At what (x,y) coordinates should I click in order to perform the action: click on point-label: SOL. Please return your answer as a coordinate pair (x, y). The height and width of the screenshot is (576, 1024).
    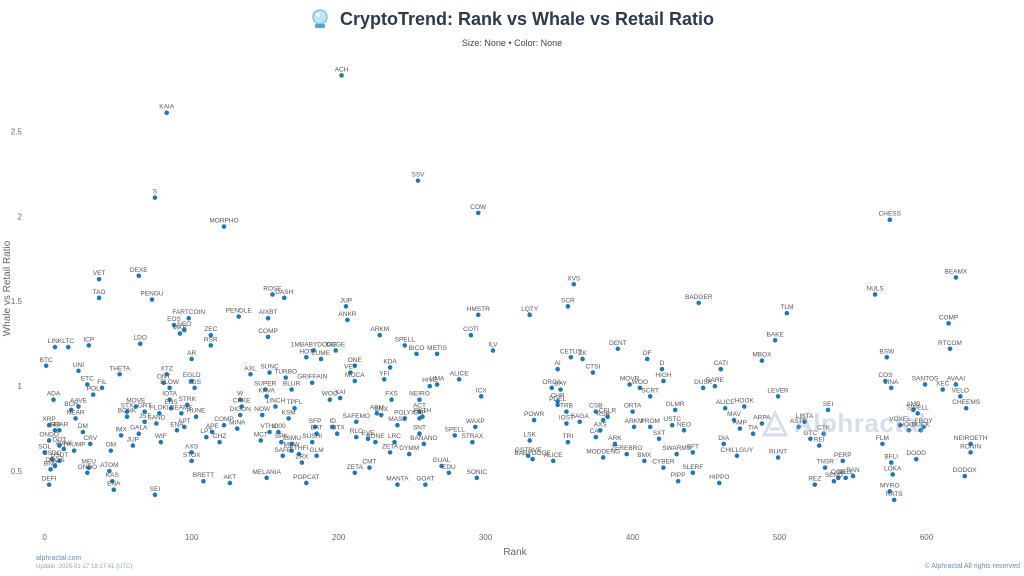
    Looking at the image, I should click on (44, 446).